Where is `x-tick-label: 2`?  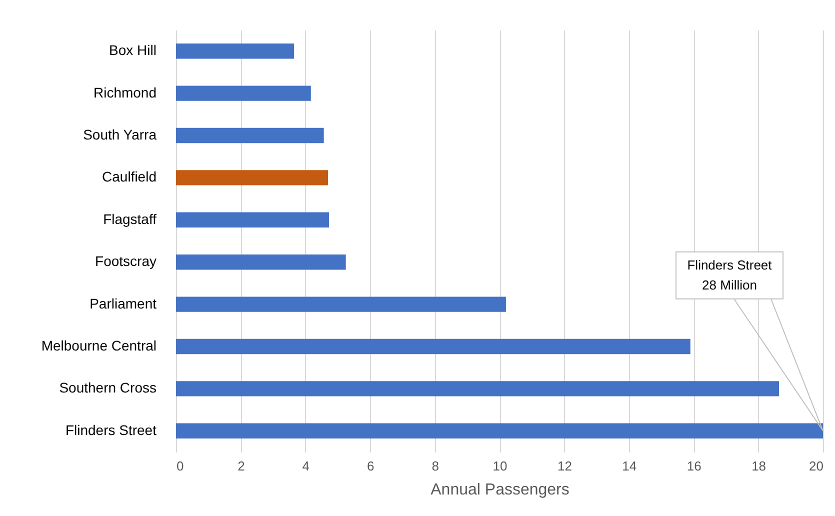
x-tick-label: 2 is located at coordinates (241, 466).